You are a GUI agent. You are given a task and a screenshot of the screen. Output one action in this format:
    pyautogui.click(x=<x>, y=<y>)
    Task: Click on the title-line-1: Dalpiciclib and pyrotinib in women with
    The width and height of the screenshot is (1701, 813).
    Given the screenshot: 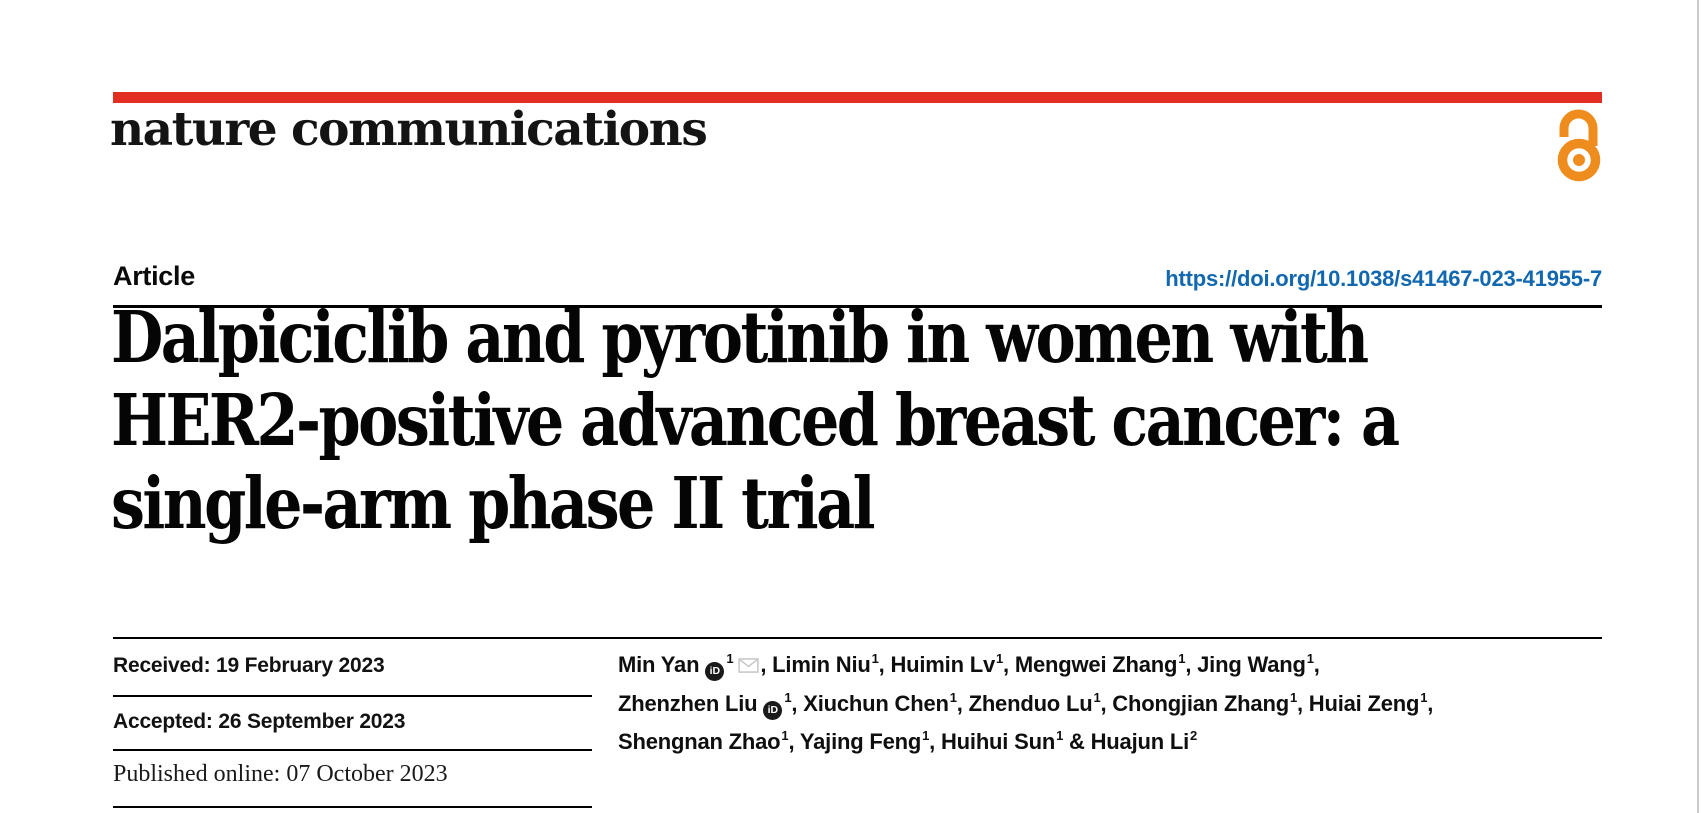 What is the action you would take?
    pyautogui.click(x=740, y=337)
    